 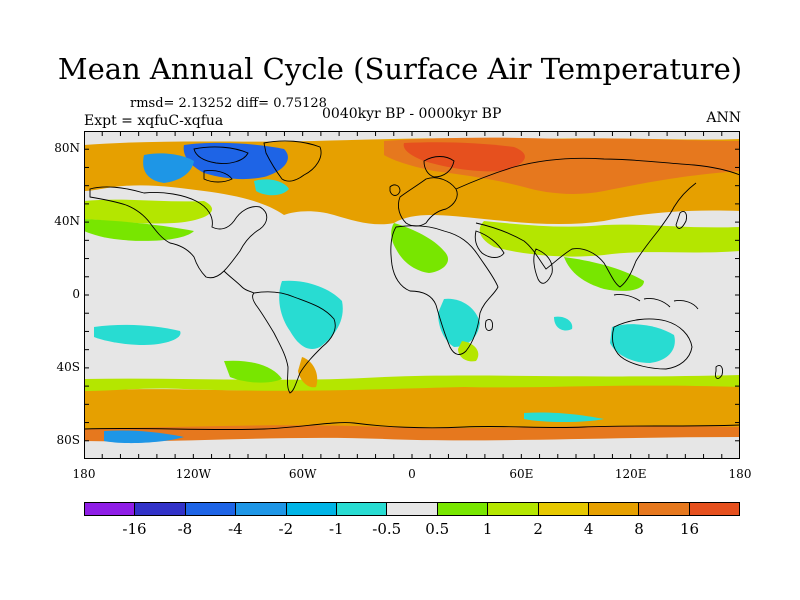 I want to click on coast-australia, so click(x=652, y=344).